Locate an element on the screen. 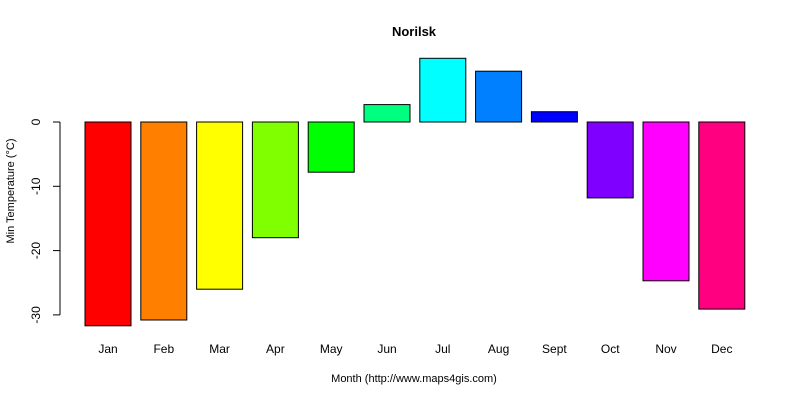 This screenshot has height=400, width=800. chart-title: Norilsk is located at coordinates (414, 31).